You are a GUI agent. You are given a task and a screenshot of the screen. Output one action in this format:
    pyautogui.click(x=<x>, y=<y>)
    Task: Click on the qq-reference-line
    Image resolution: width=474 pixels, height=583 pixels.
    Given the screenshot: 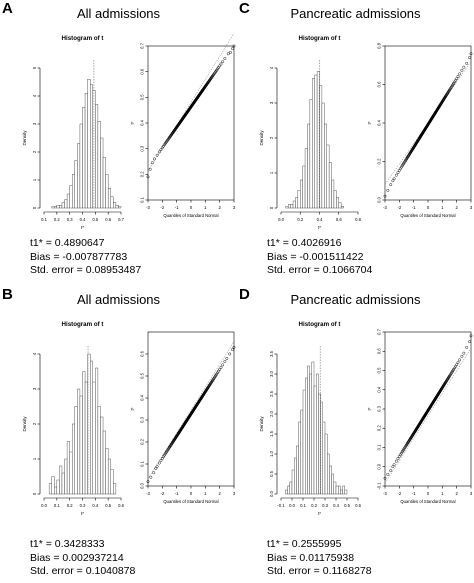 What is the action you would take?
    pyautogui.click(x=428, y=123)
    